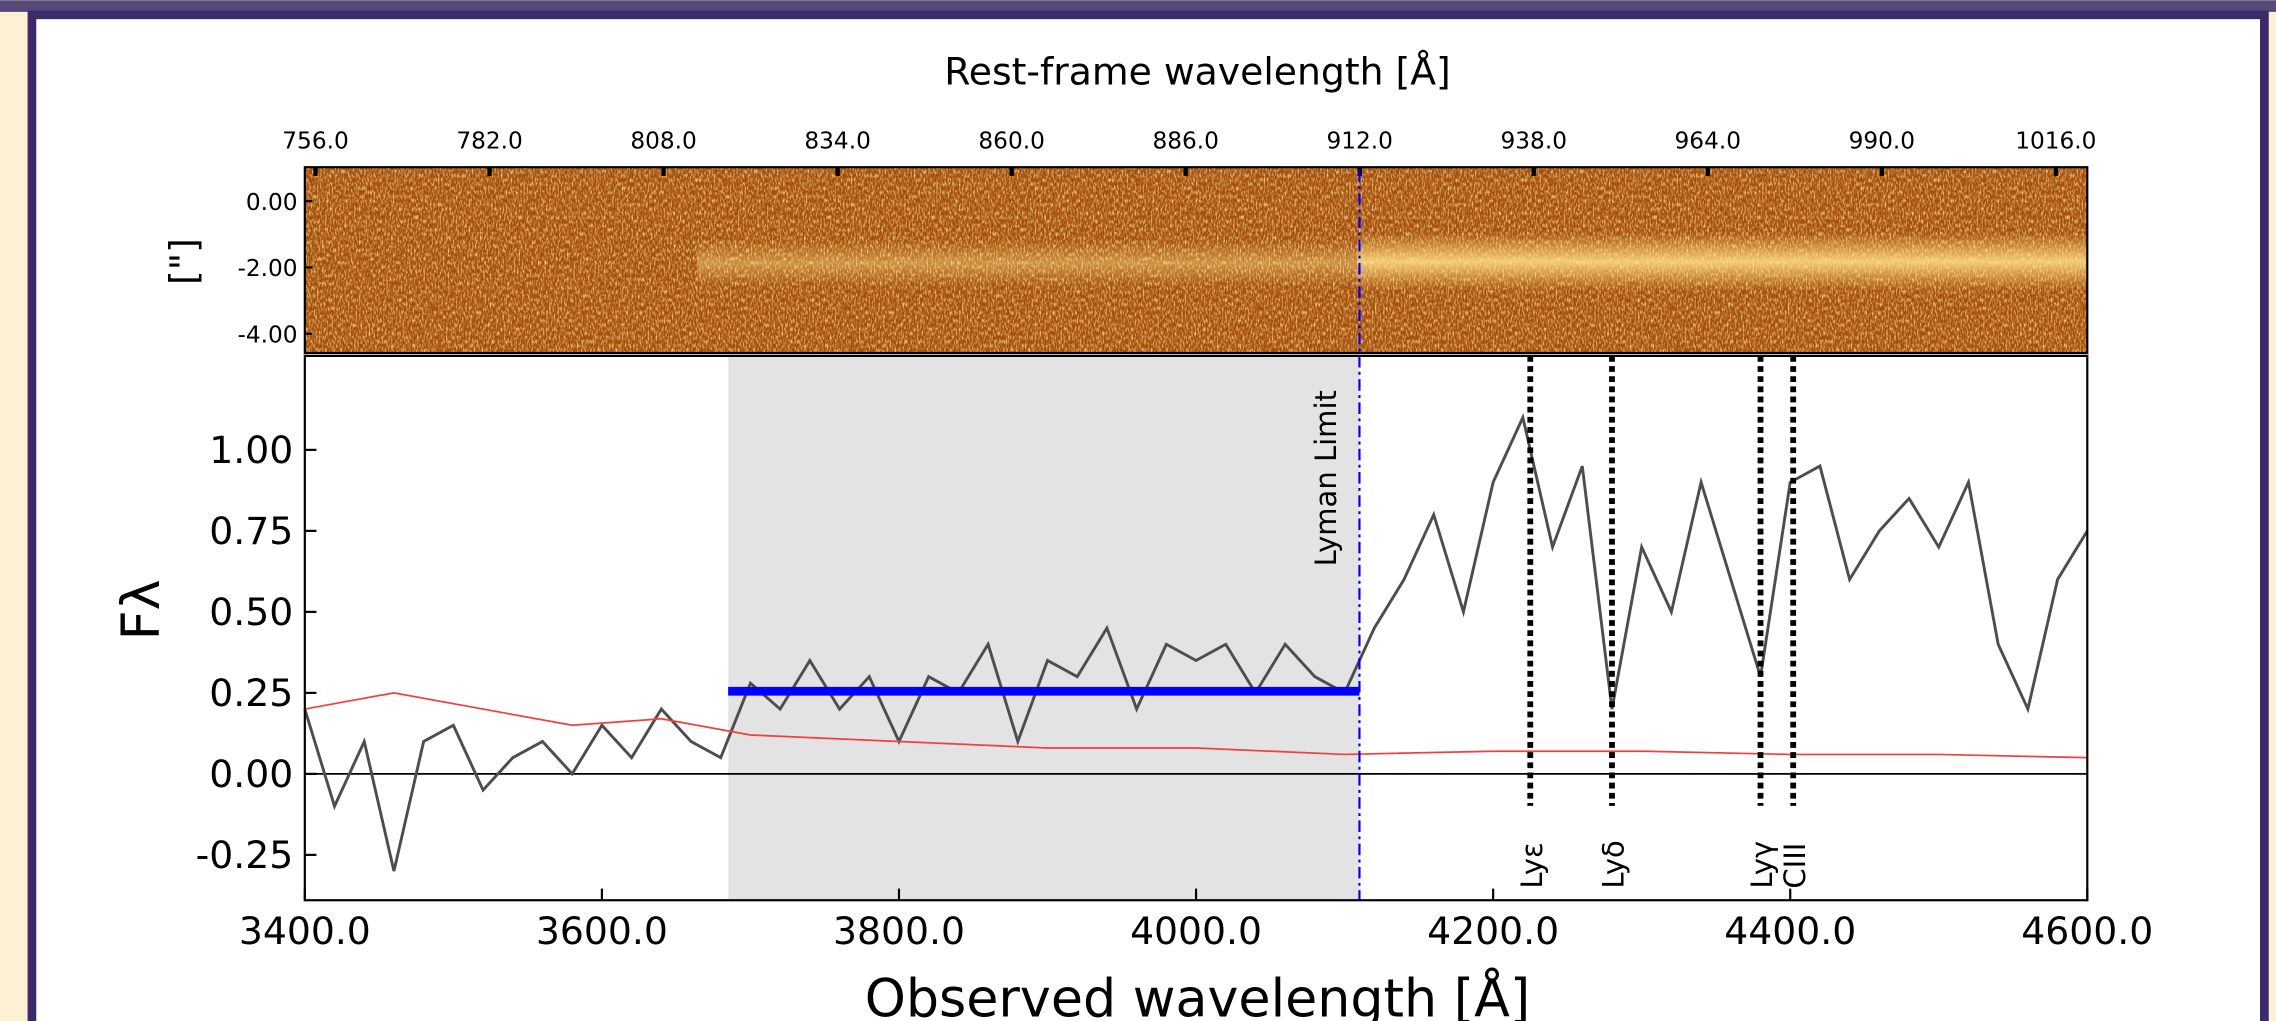 Image resolution: width=2276 pixels, height=1021 pixels. What do you see at coordinates (251, 531) in the screenshot?
I see `y-tick-label: 0.75` at bounding box center [251, 531].